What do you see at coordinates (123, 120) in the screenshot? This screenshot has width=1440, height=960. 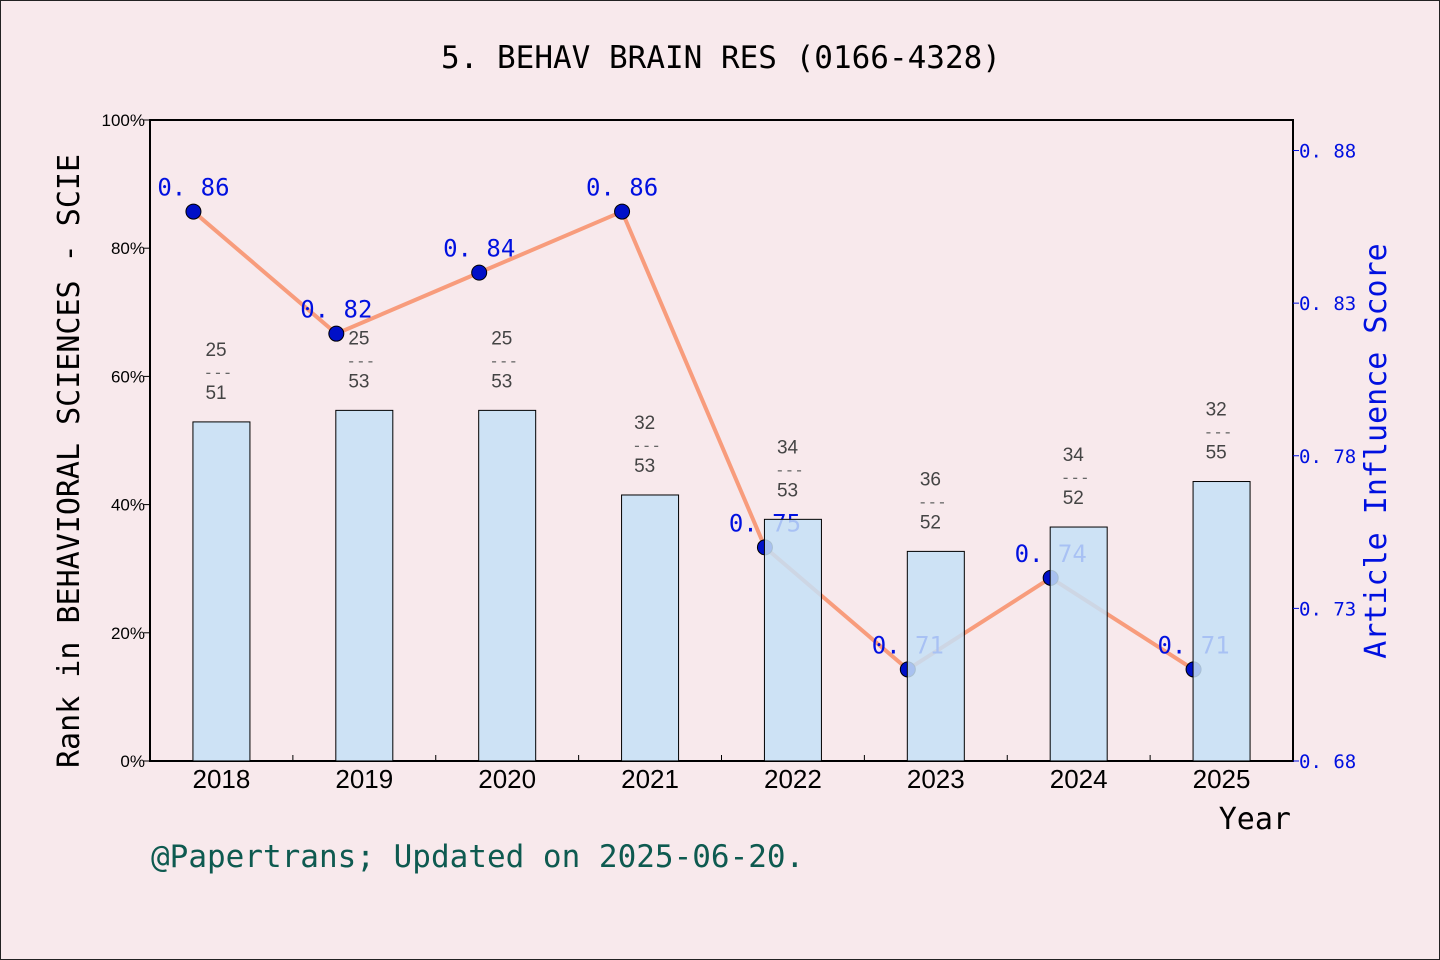 I see `left-tick-label: 100%` at bounding box center [123, 120].